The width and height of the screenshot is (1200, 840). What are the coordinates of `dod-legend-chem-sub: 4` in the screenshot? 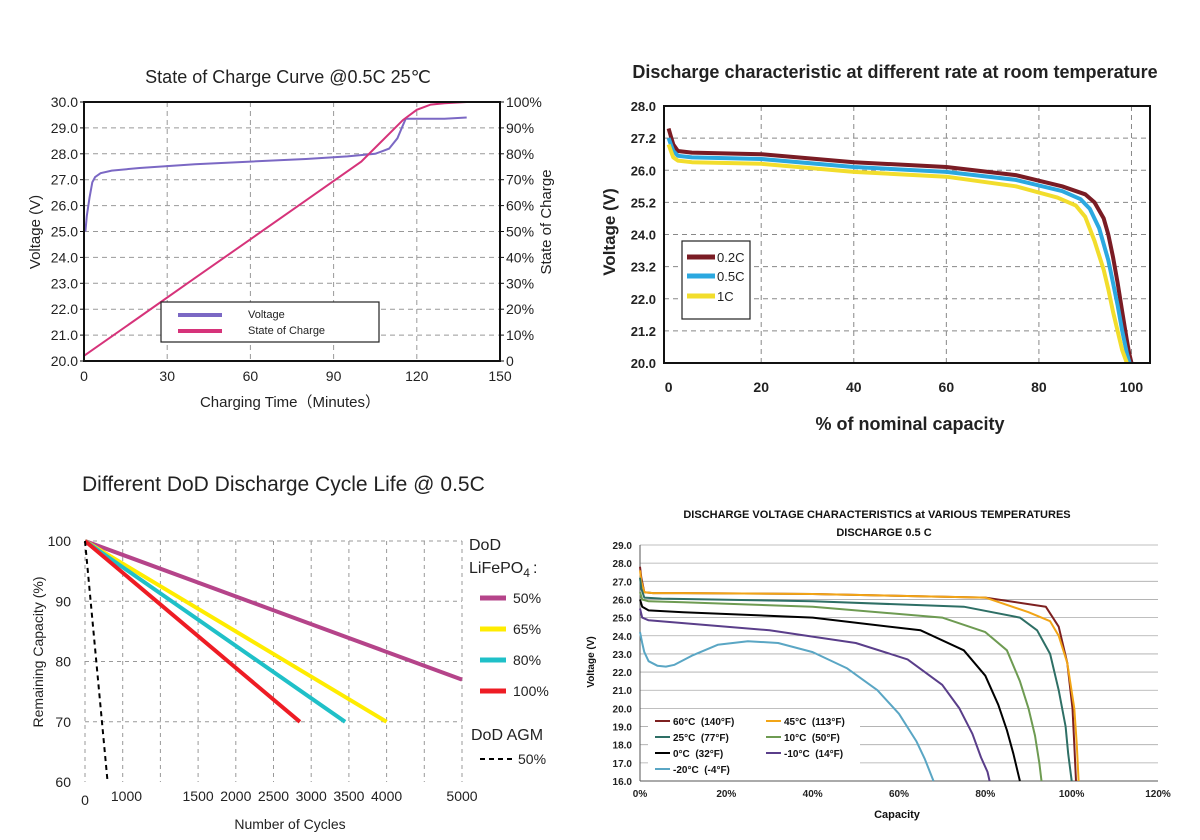 It's located at (526, 573).